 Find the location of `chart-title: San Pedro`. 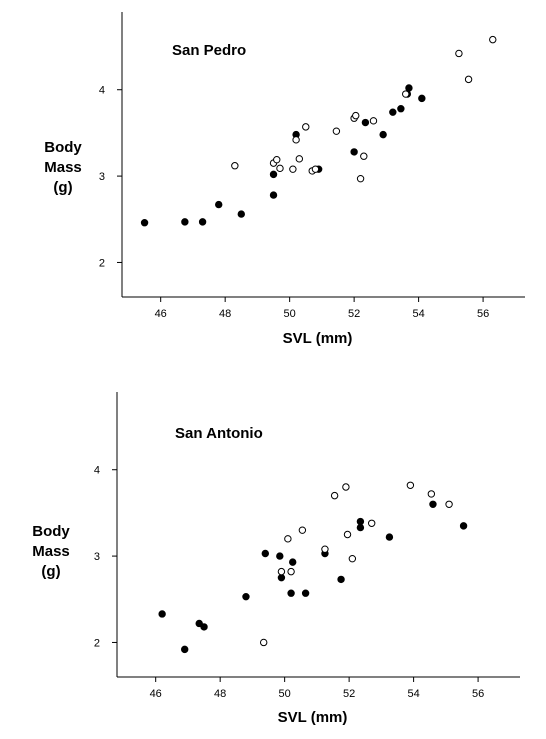

chart-title: San Pedro is located at coordinates (209, 50).